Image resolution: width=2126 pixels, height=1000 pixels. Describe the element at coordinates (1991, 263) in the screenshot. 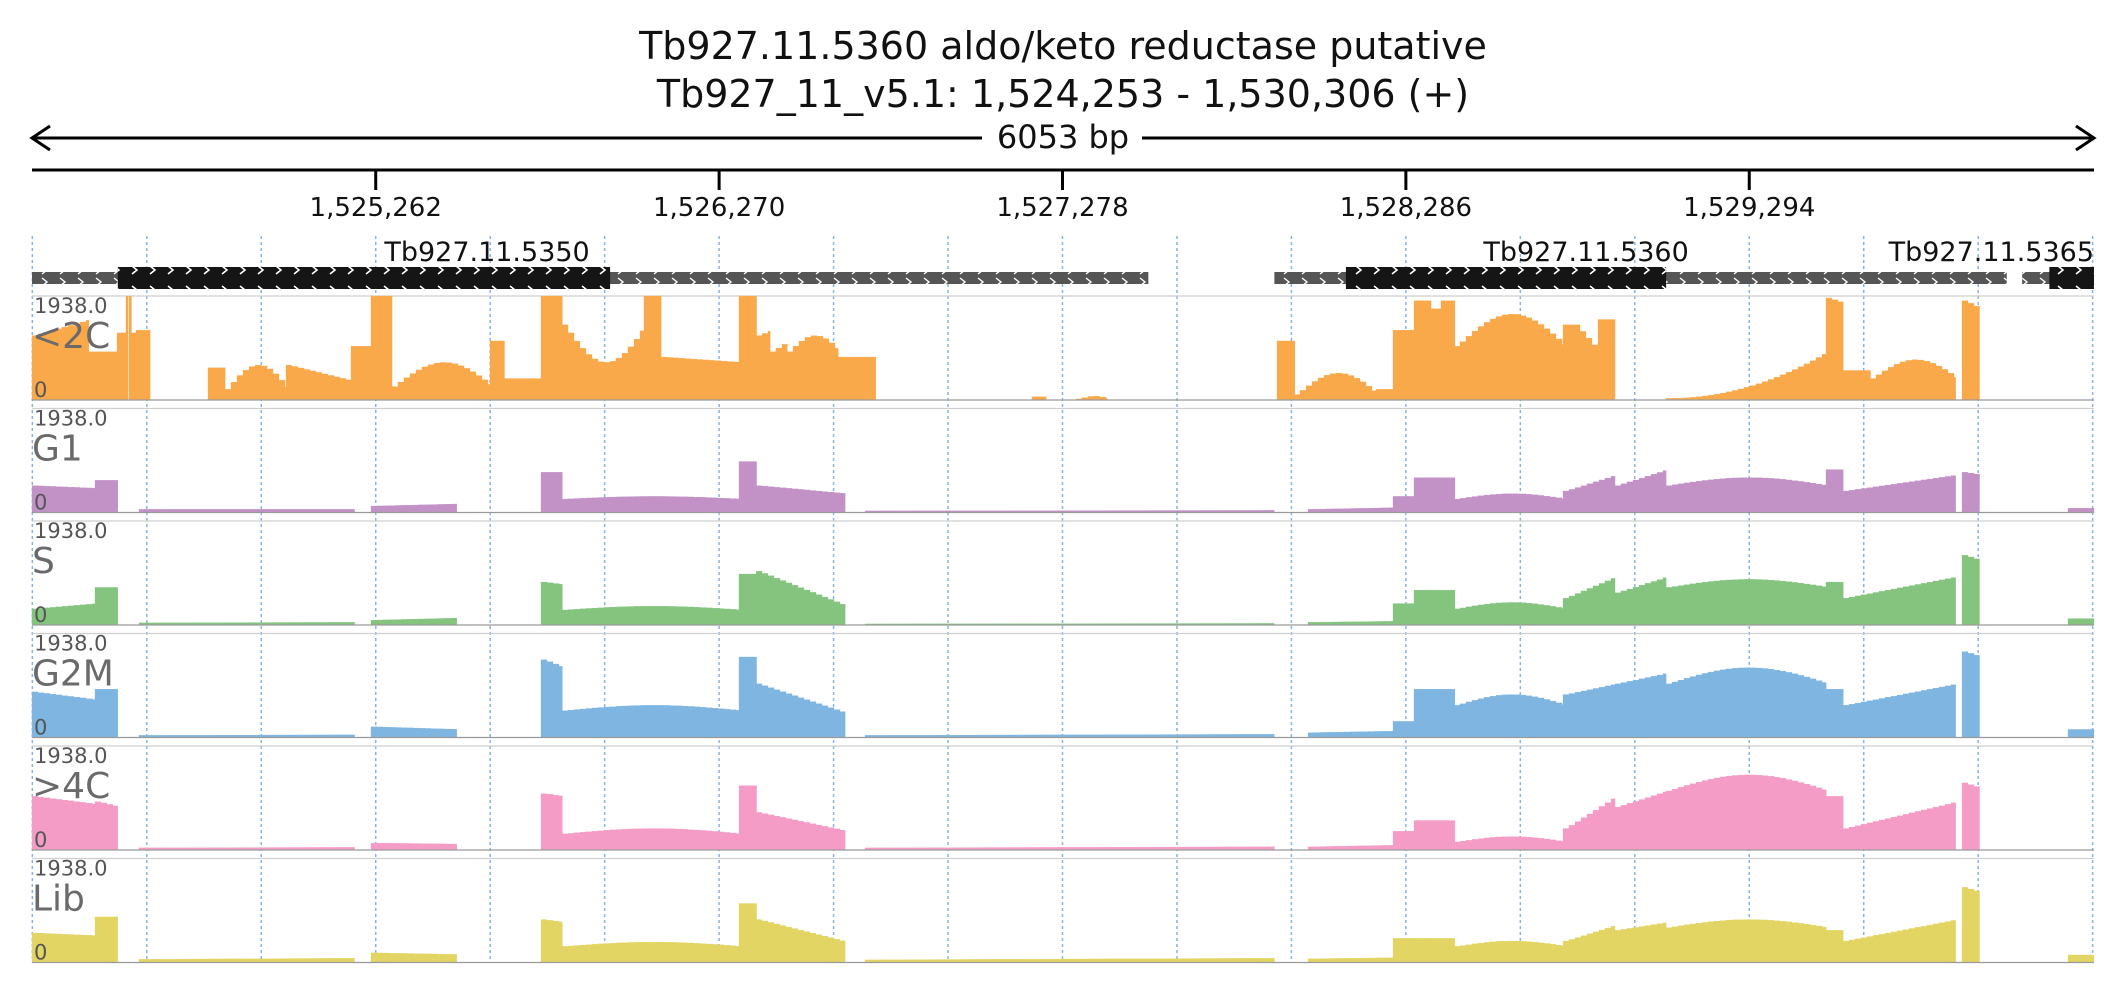

I see `gene-model: Tb927.11.5365` at that location.